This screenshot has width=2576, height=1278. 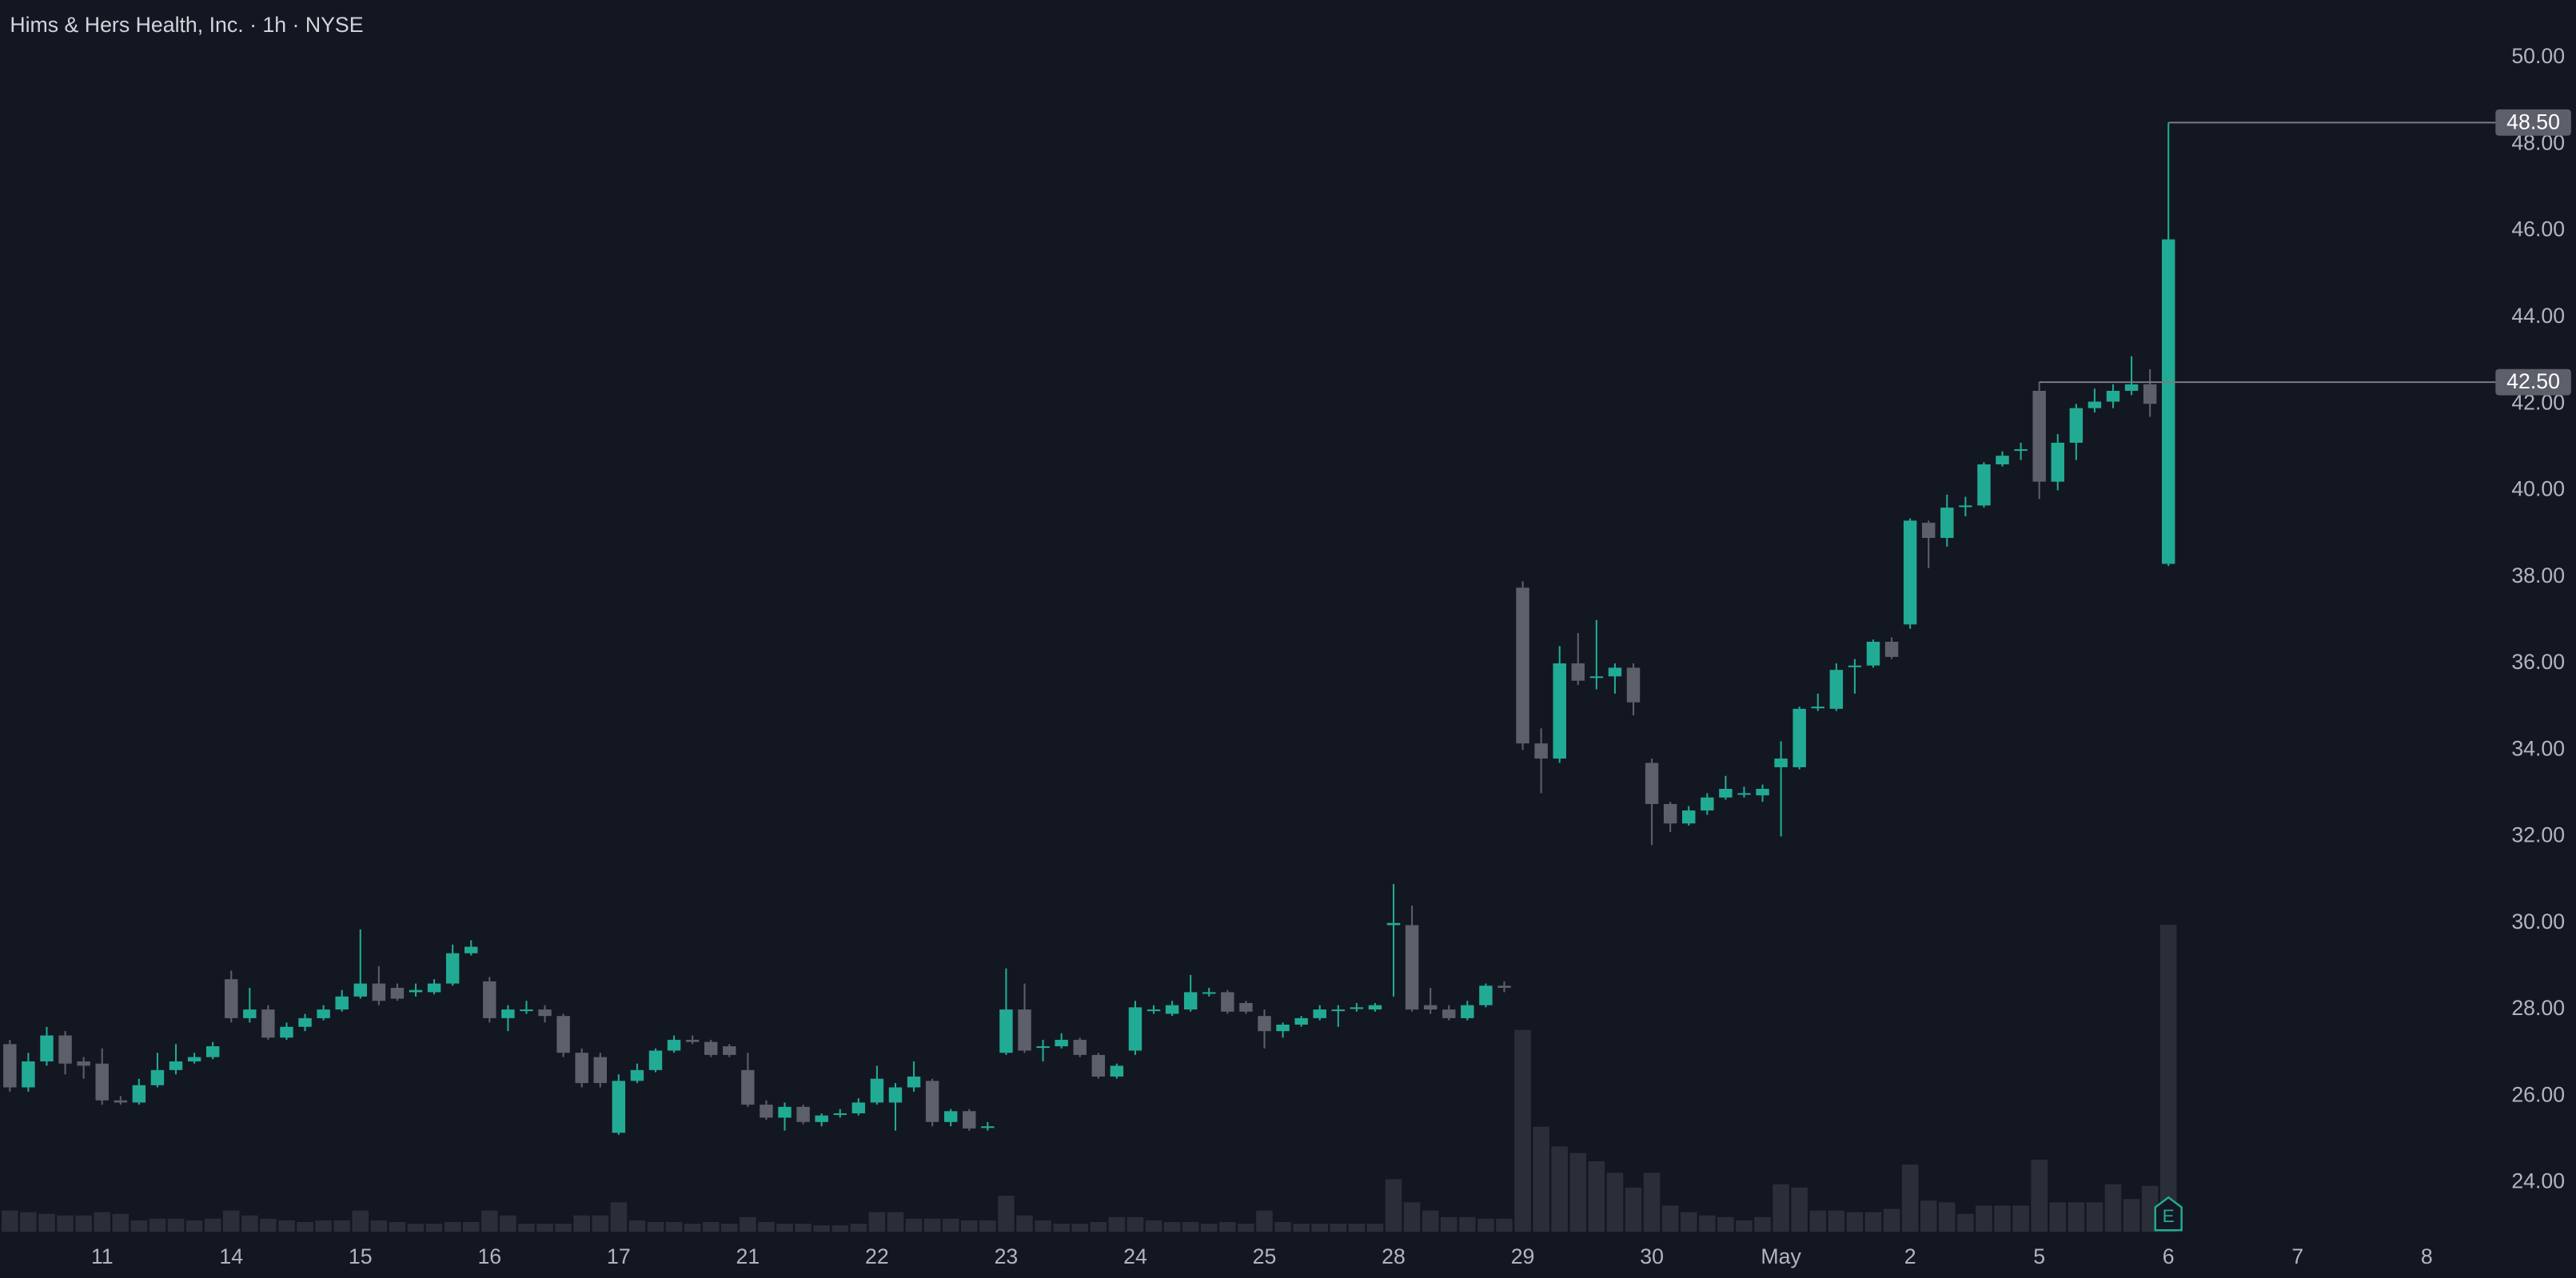 I want to click on x-tick-label: 21, so click(x=748, y=1256).